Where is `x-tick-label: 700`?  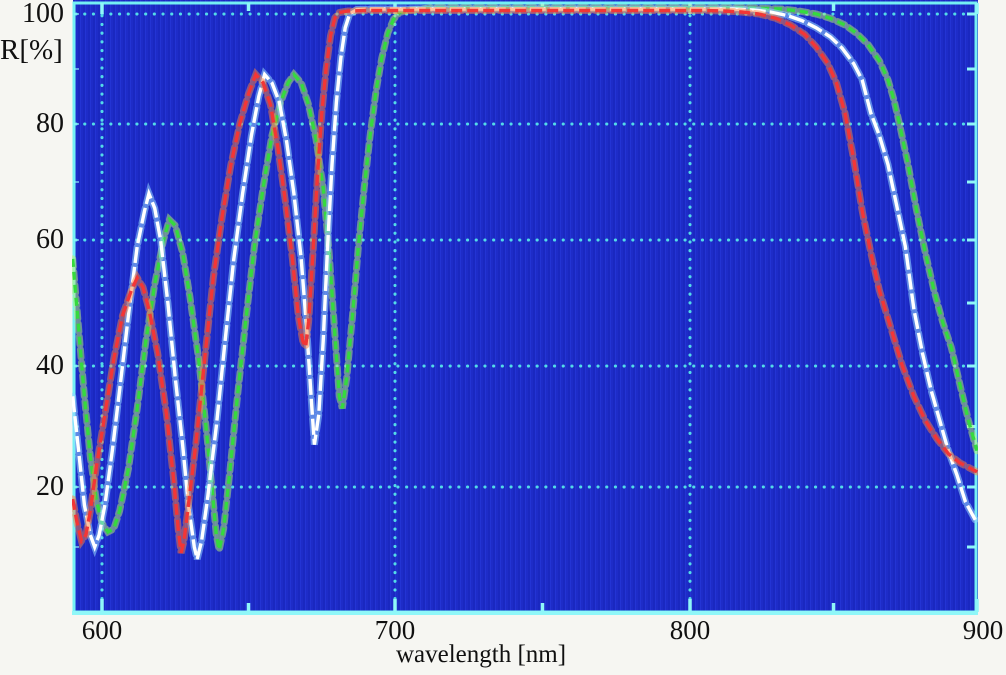
x-tick-label: 700 is located at coordinates (395, 630).